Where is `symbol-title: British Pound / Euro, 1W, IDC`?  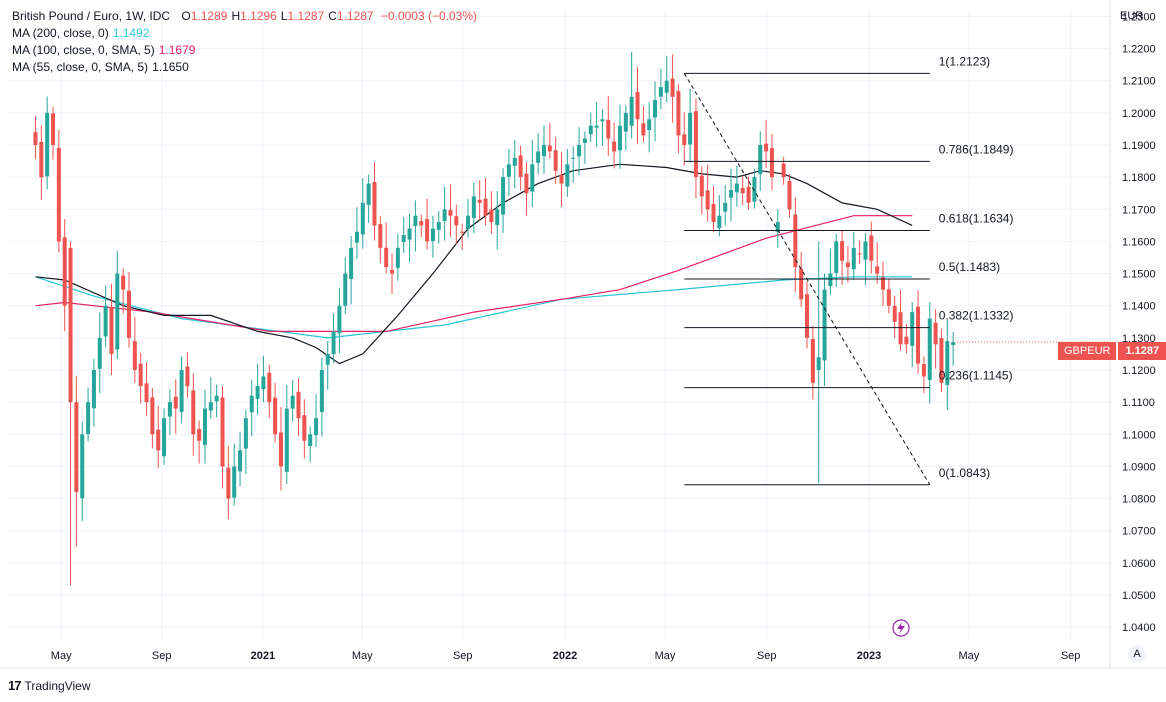
symbol-title: British Pound / Euro, 1W, IDC is located at coordinates (91, 16).